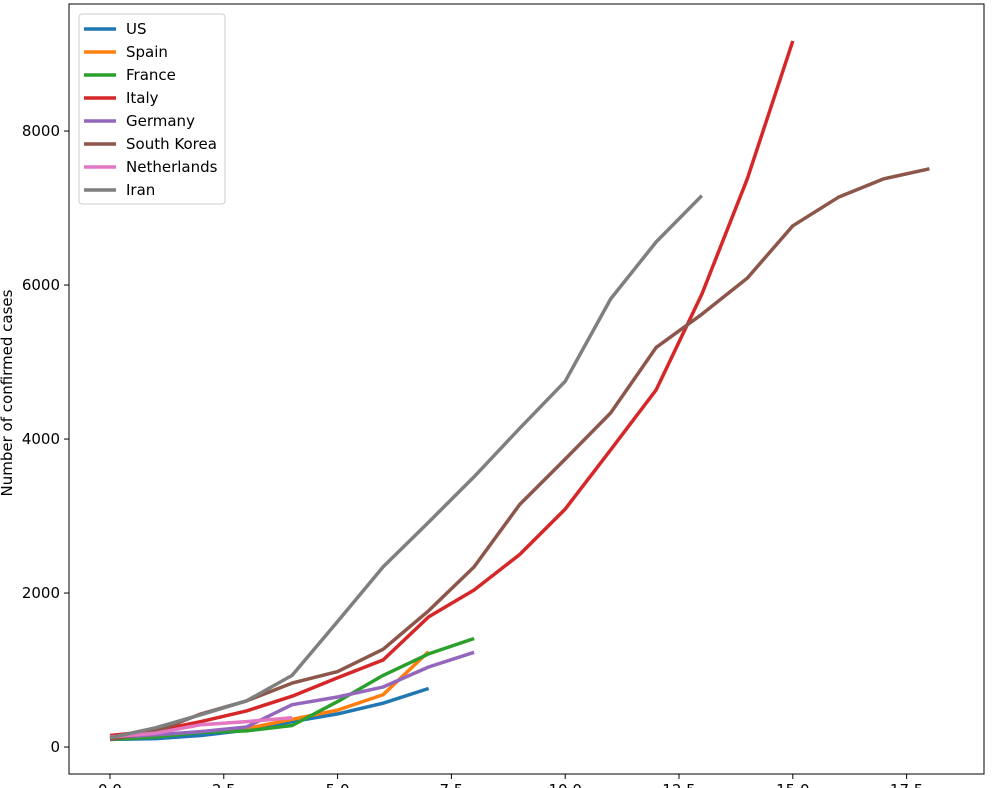 This screenshot has height=788, width=1000. I want to click on x-tick-label: 0.0, so click(110, 784).